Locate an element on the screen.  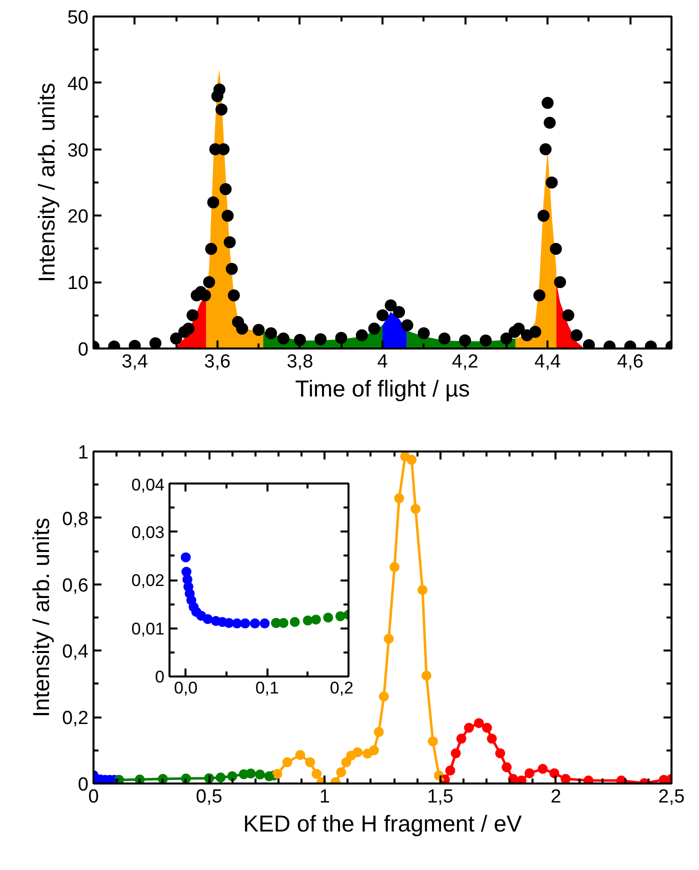
y-tick-label: 0,01 is located at coordinates (148, 628).